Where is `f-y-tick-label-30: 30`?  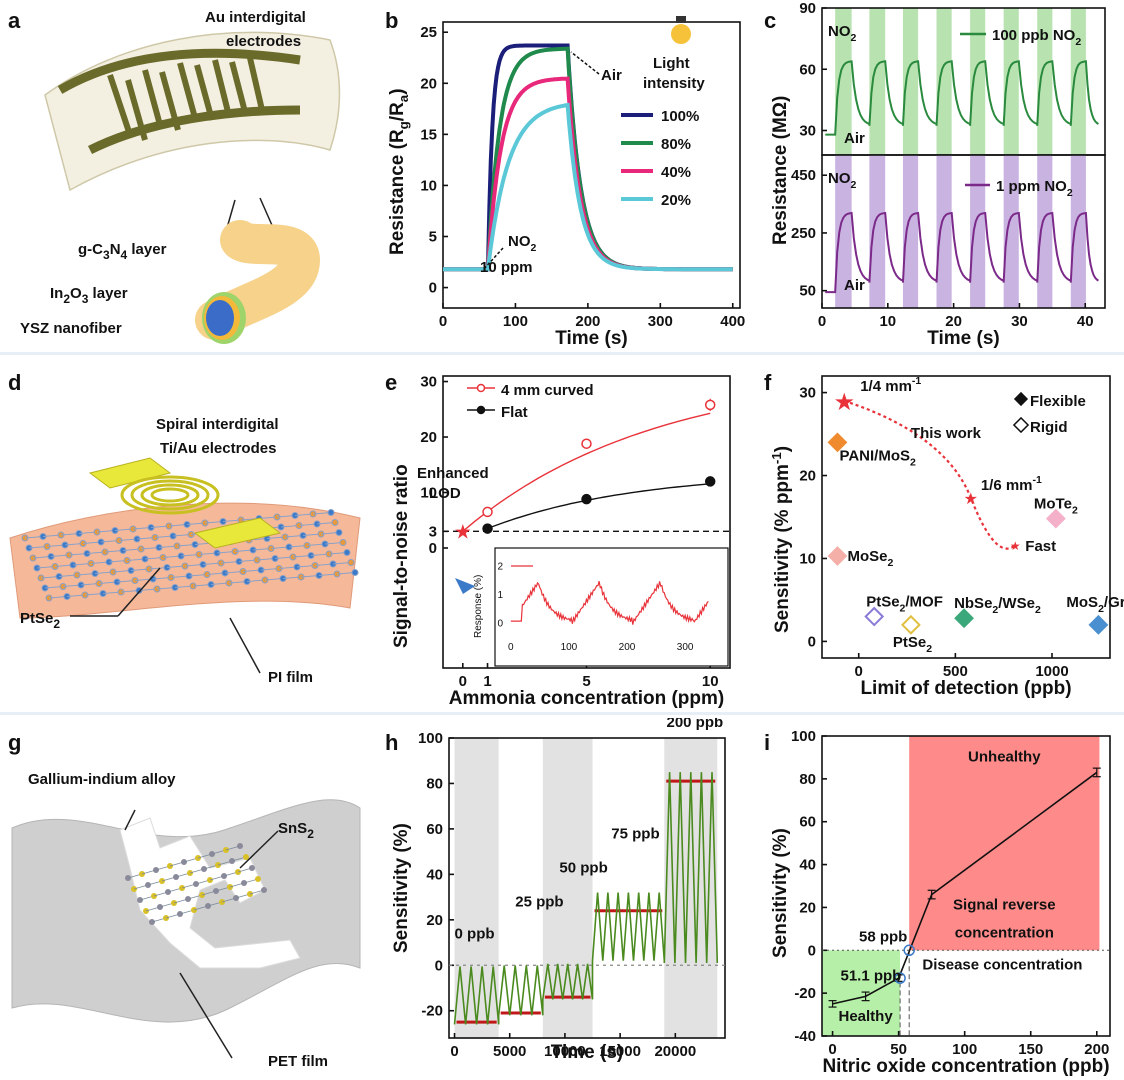
f-y-tick-label-30: 30 is located at coordinates (807, 393).